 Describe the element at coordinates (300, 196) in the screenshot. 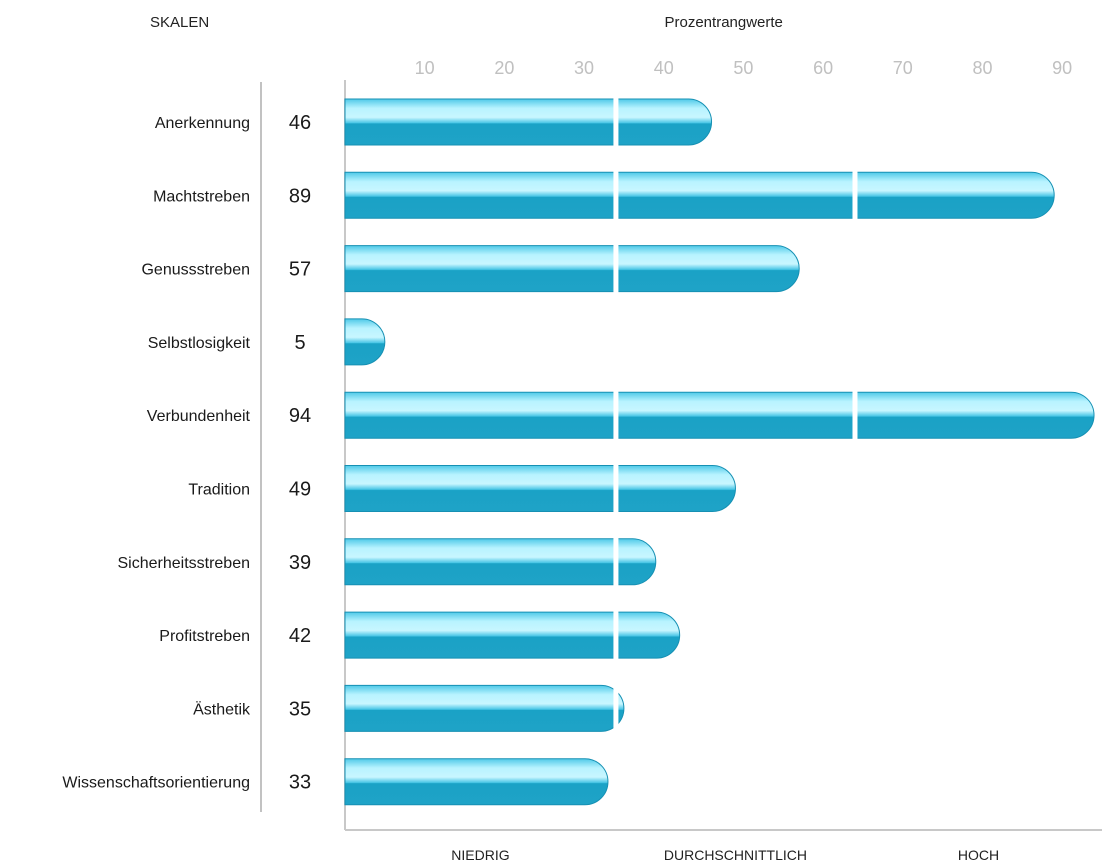

I see `value-label: 89` at that location.